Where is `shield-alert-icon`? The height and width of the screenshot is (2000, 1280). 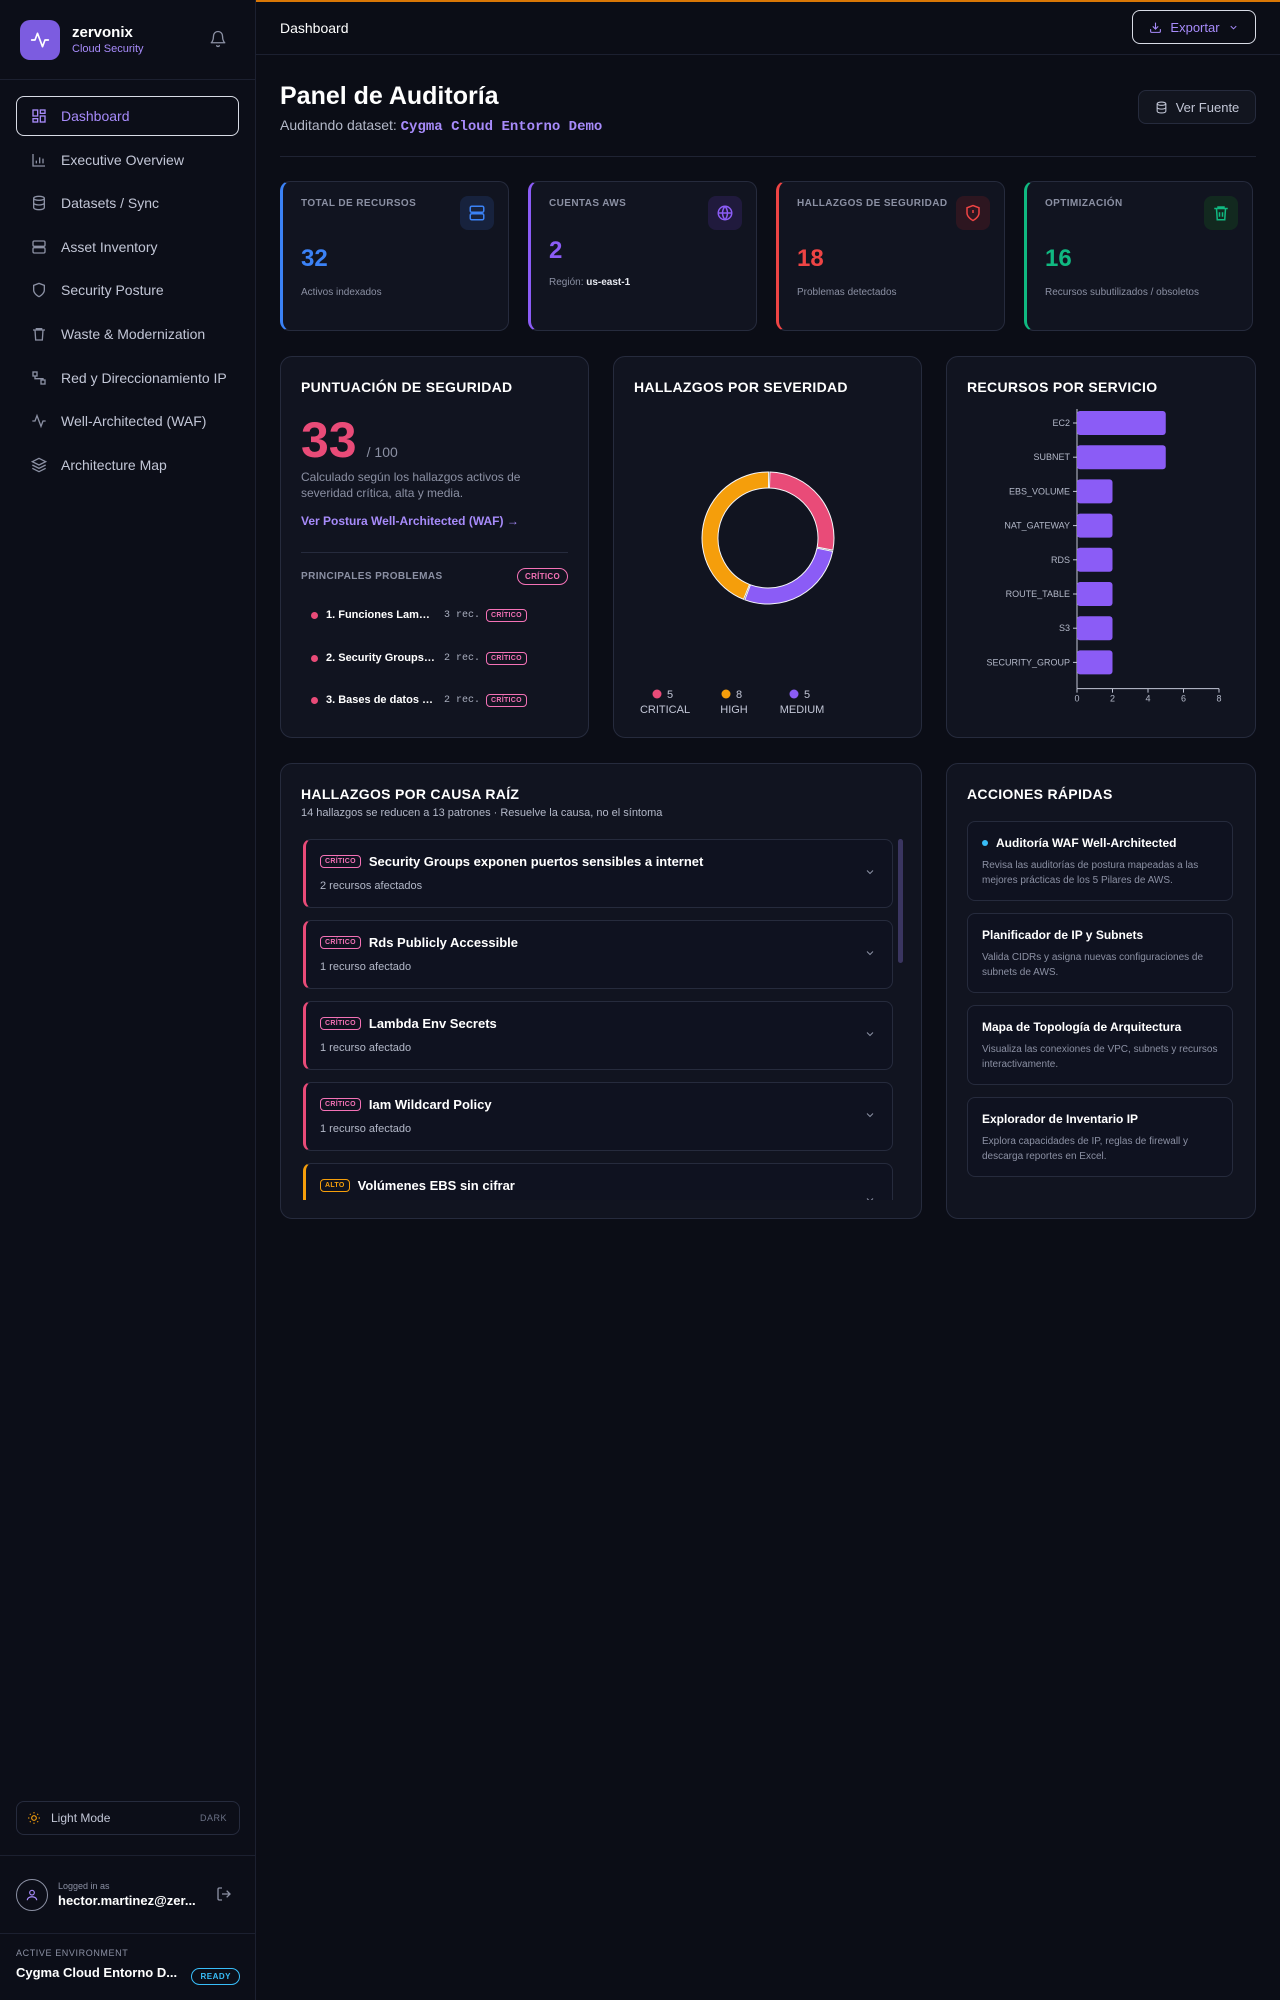 shield-alert-icon is located at coordinates (973, 213).